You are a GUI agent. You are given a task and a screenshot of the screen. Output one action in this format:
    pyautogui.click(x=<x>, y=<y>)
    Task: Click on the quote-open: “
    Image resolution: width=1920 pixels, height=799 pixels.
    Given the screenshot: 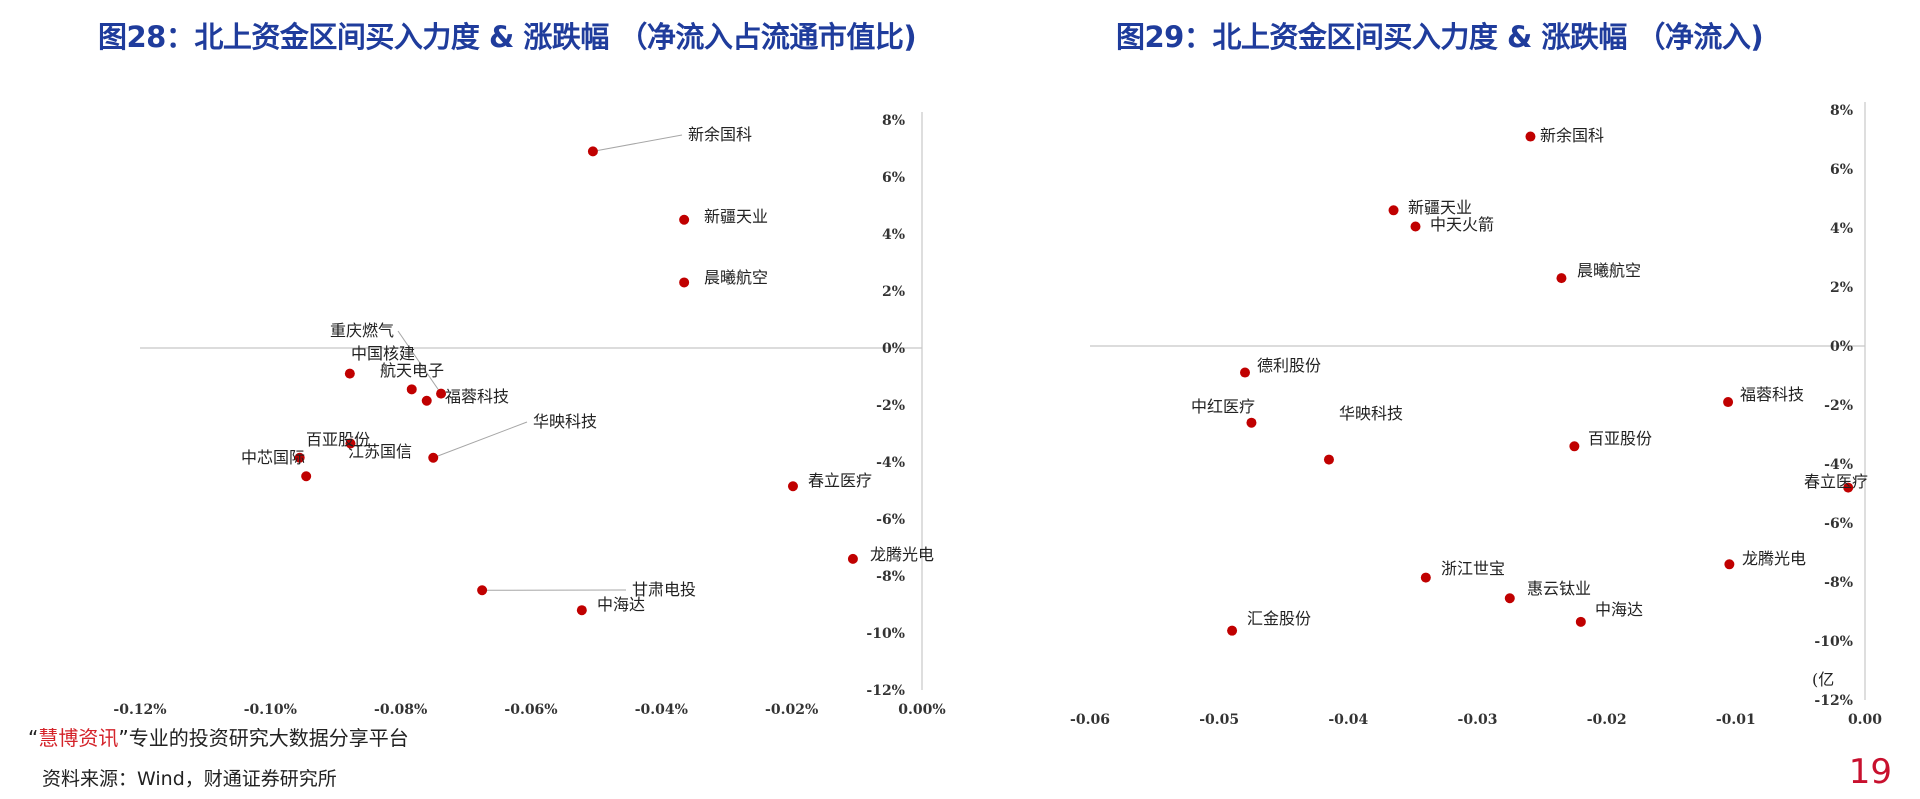 What is the action you would take?
    pyautogui.click(x=33, y=738)
    